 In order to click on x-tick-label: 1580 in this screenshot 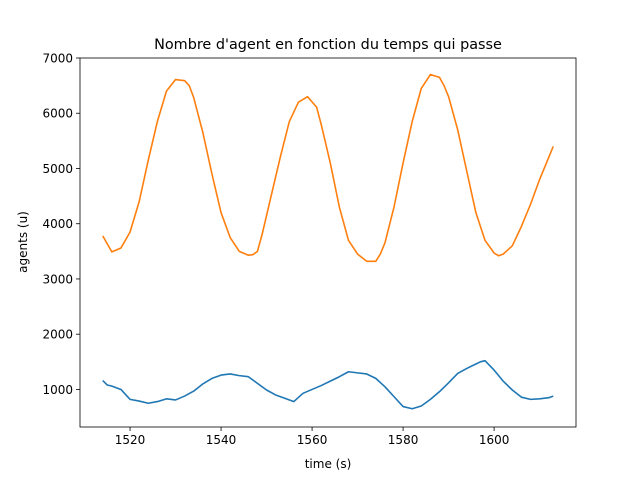, I will do `click(403, 440)`.